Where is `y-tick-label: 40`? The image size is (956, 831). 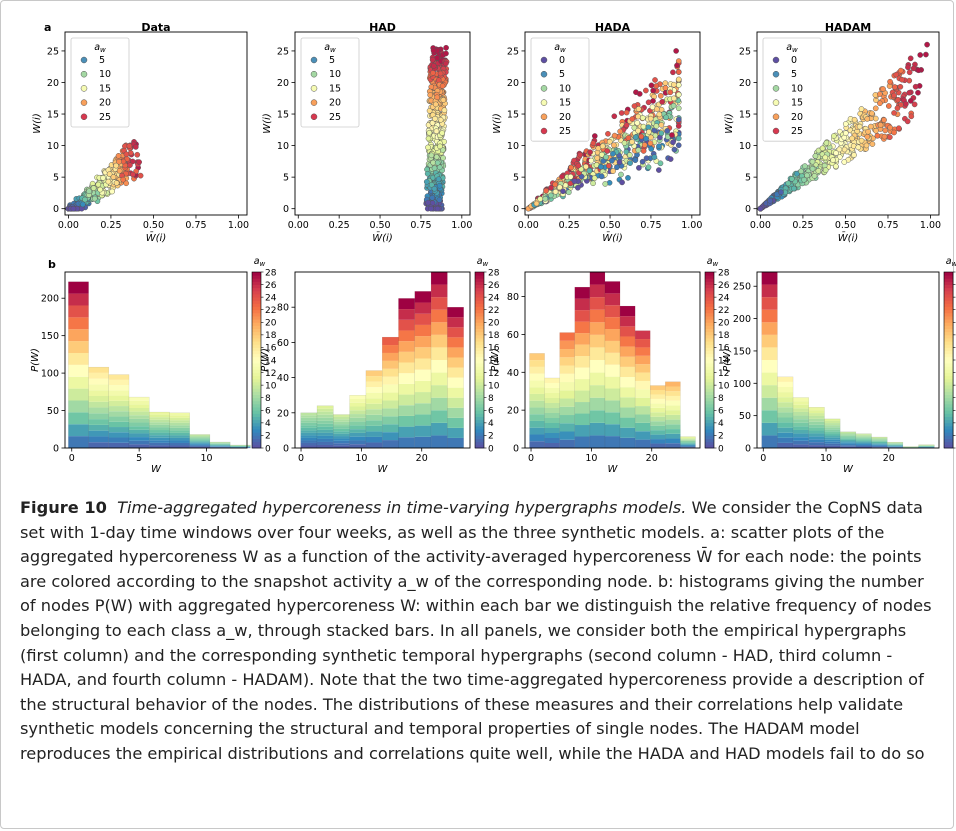
y-tick-label: 40 is located at coordinates (513, 373).